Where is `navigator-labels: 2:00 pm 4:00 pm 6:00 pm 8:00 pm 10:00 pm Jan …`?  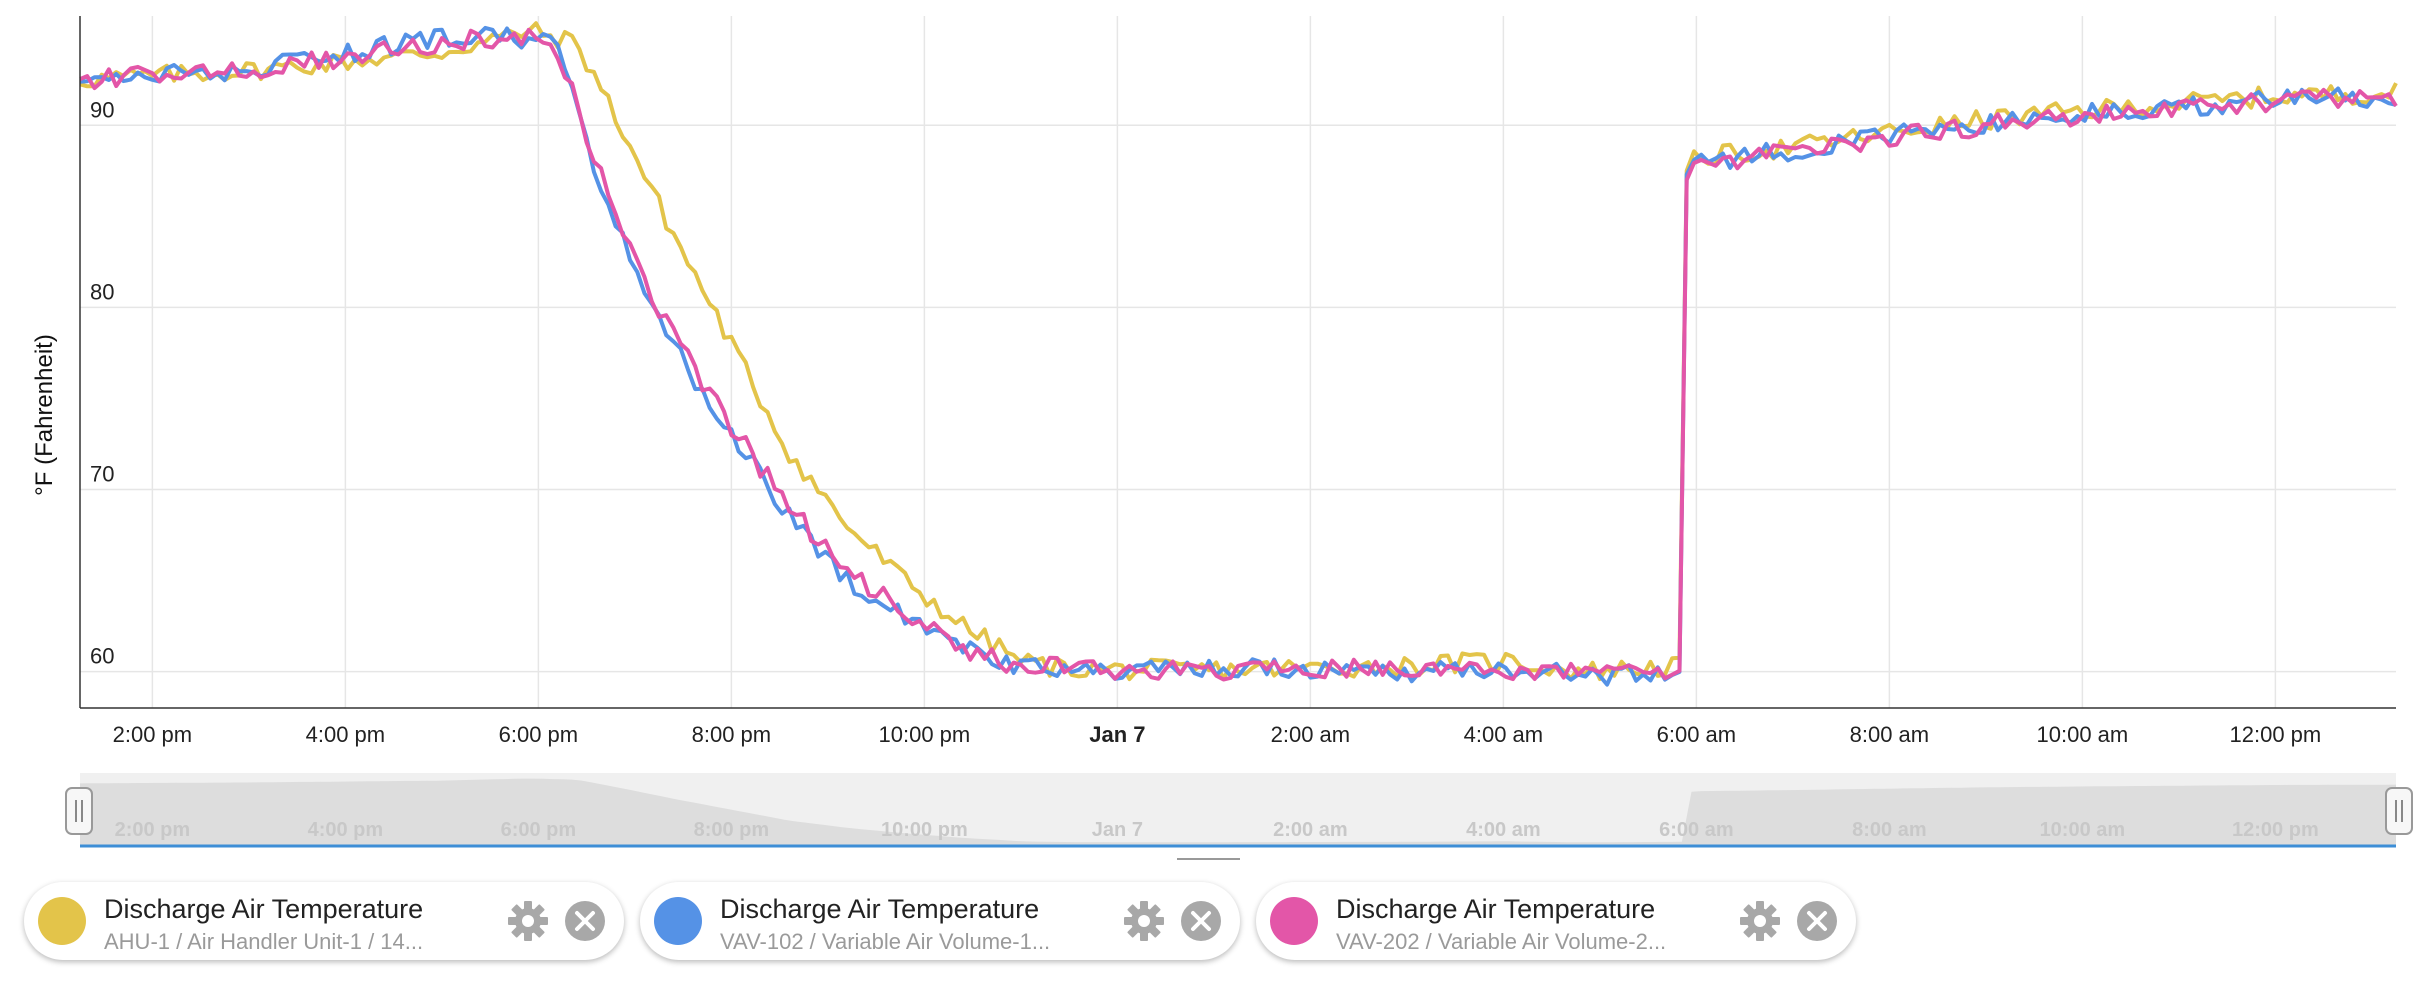
navigator-labels: 2:00 pm 4:00 pm 6:00 pm 8:00 pm 10:00 pm Jan … is located at coordinates (1217, 830).